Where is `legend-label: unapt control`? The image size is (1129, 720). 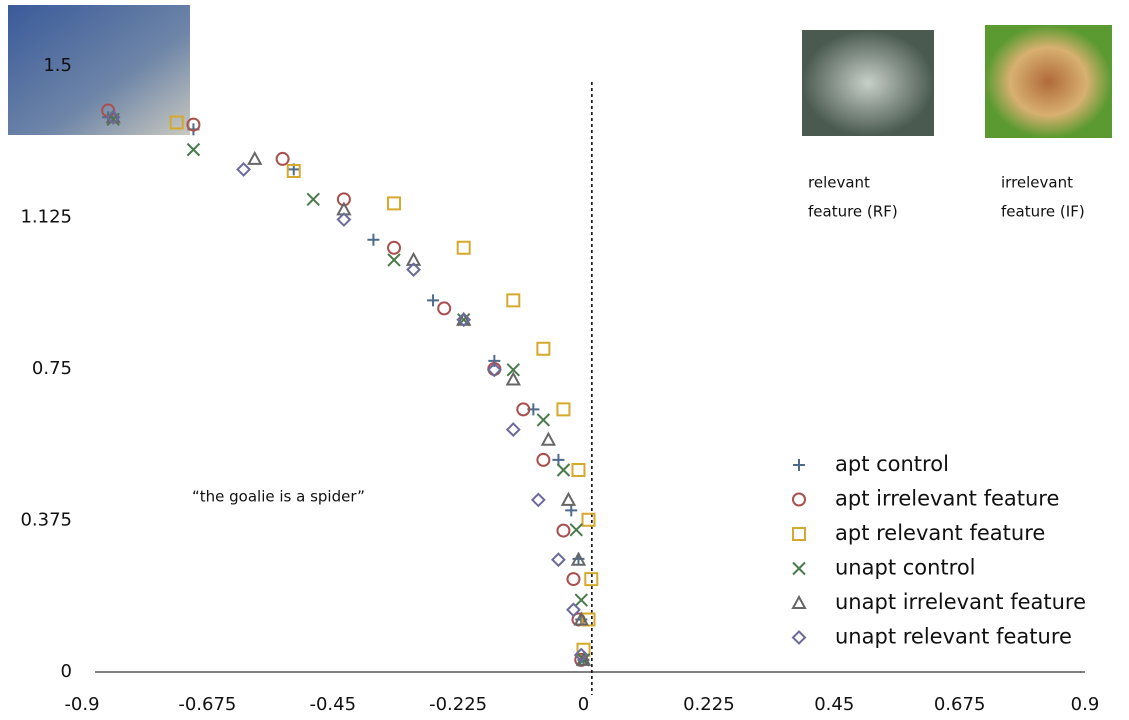 legend-label: unapt control is located at coordinates (905, 568).